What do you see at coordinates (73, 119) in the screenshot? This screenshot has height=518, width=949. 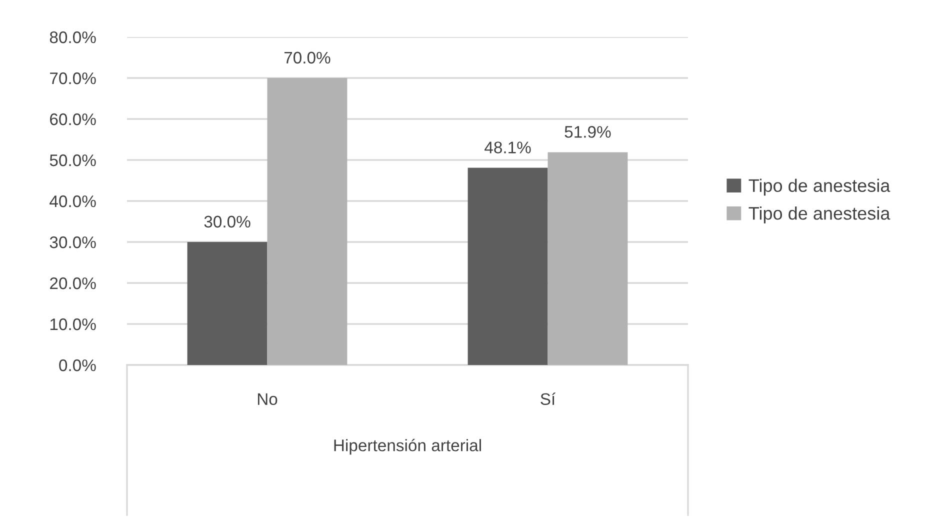 I see `y-tick-label: 60.0%` at bounding box center [73, 119].